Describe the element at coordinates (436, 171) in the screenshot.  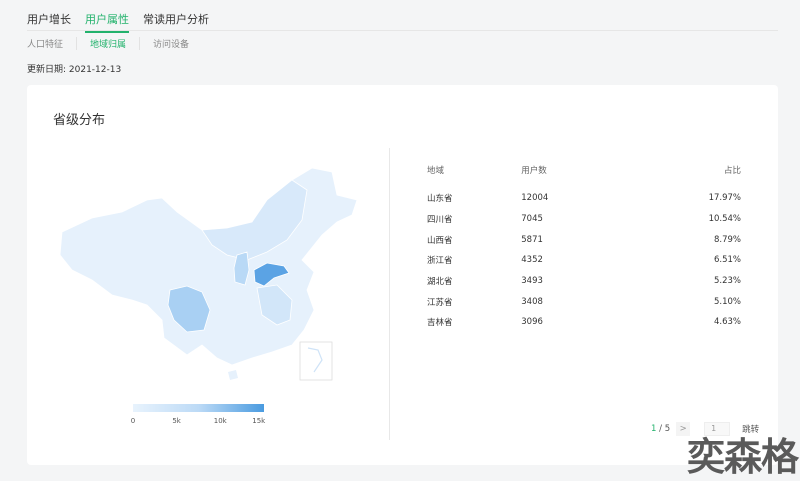
I see `col-header-region: 地域` at that location.